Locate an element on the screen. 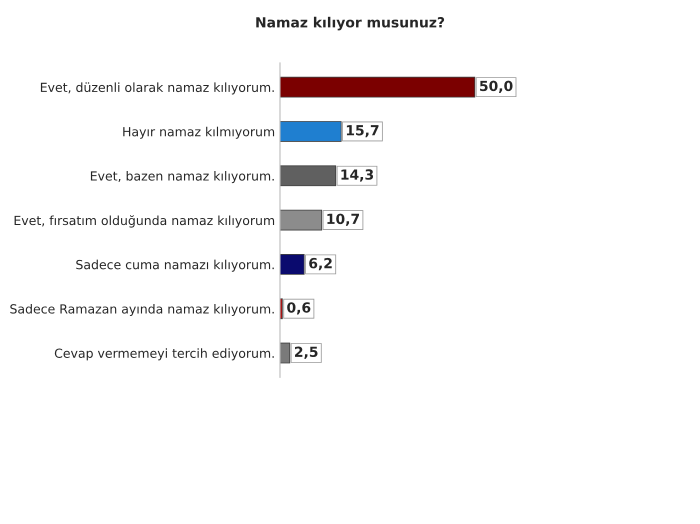 This screenshot has height=524, width=700. y-tick-label: Evet, düzenli olarak namaz kılıyorum. is located at coordinates (157, 88).